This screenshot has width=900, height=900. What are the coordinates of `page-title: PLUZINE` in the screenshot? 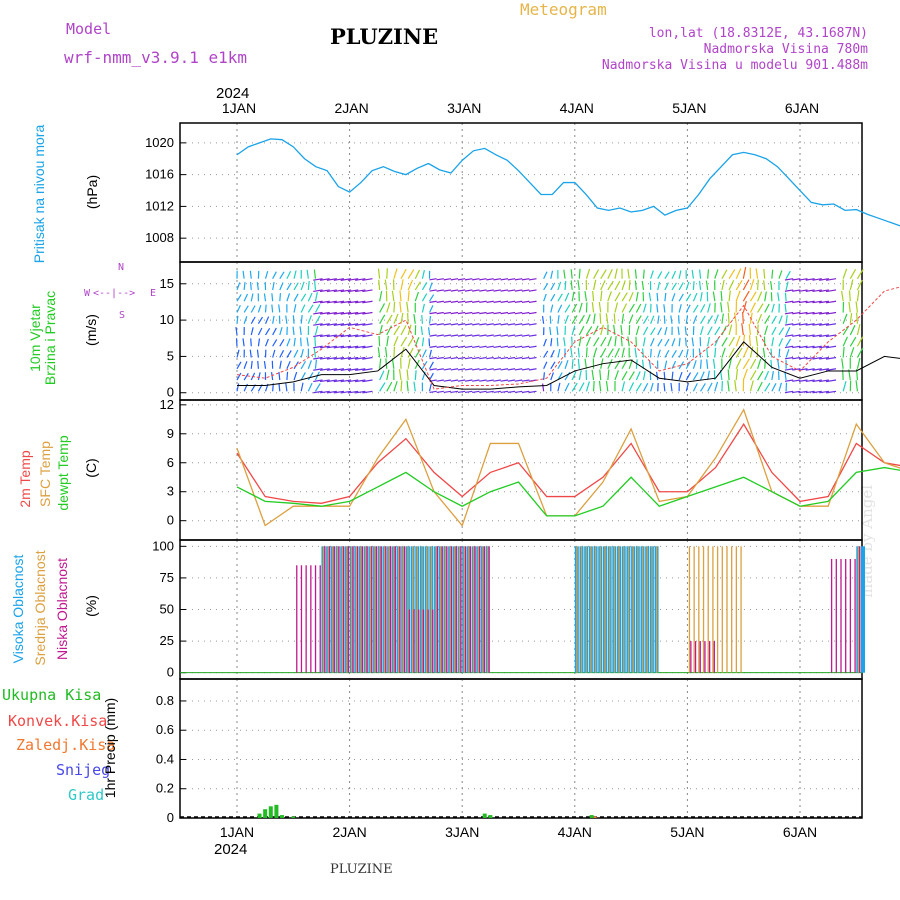 It's located at (384, 36).